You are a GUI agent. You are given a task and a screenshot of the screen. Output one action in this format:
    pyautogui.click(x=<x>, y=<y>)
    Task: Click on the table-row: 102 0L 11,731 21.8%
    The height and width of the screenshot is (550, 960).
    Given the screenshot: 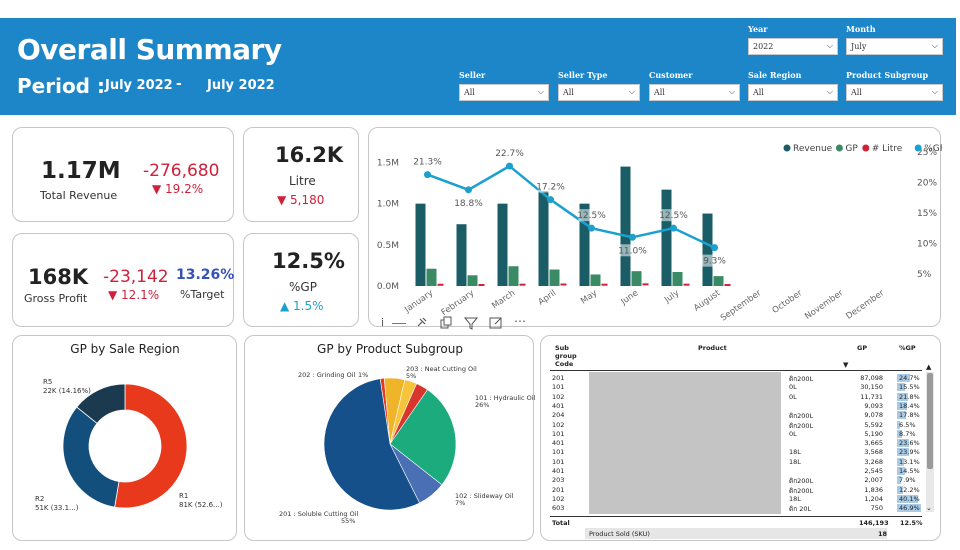 What is the action you would take?
    pyautogui.click(x=736, y=397)
    